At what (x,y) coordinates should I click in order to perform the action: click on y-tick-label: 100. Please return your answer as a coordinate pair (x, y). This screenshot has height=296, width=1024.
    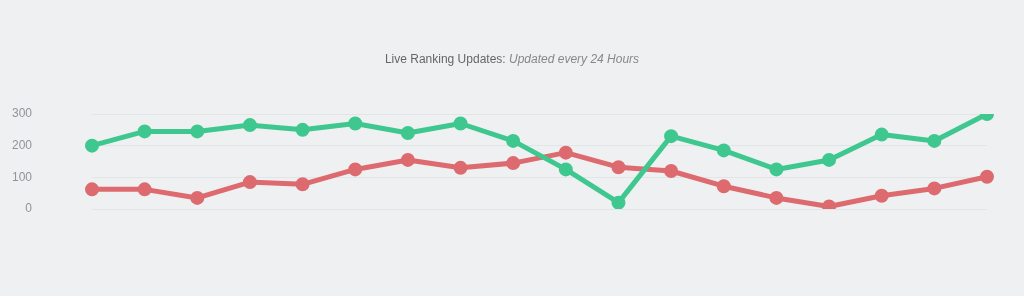
    Looking at the image, I should click on (22, 176).